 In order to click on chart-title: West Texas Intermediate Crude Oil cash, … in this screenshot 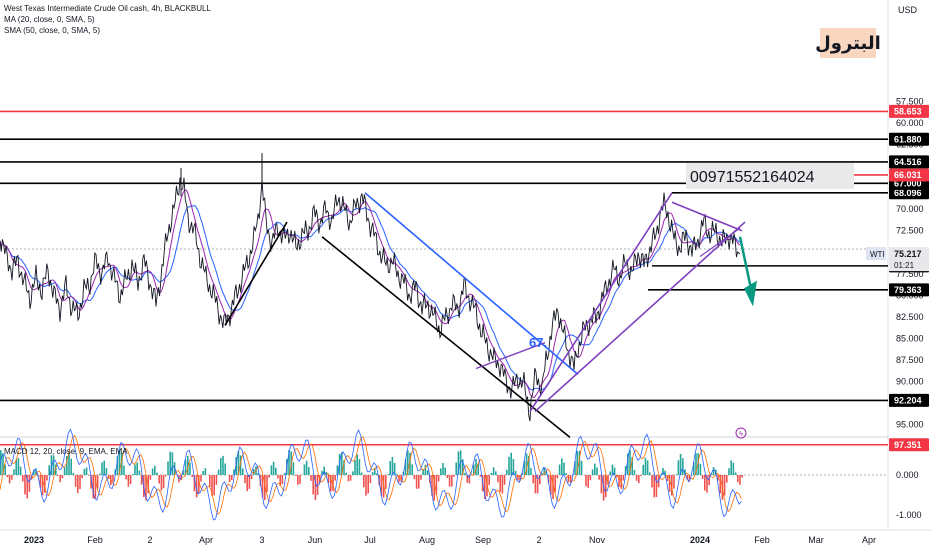, I will do `click(107, 8)`.